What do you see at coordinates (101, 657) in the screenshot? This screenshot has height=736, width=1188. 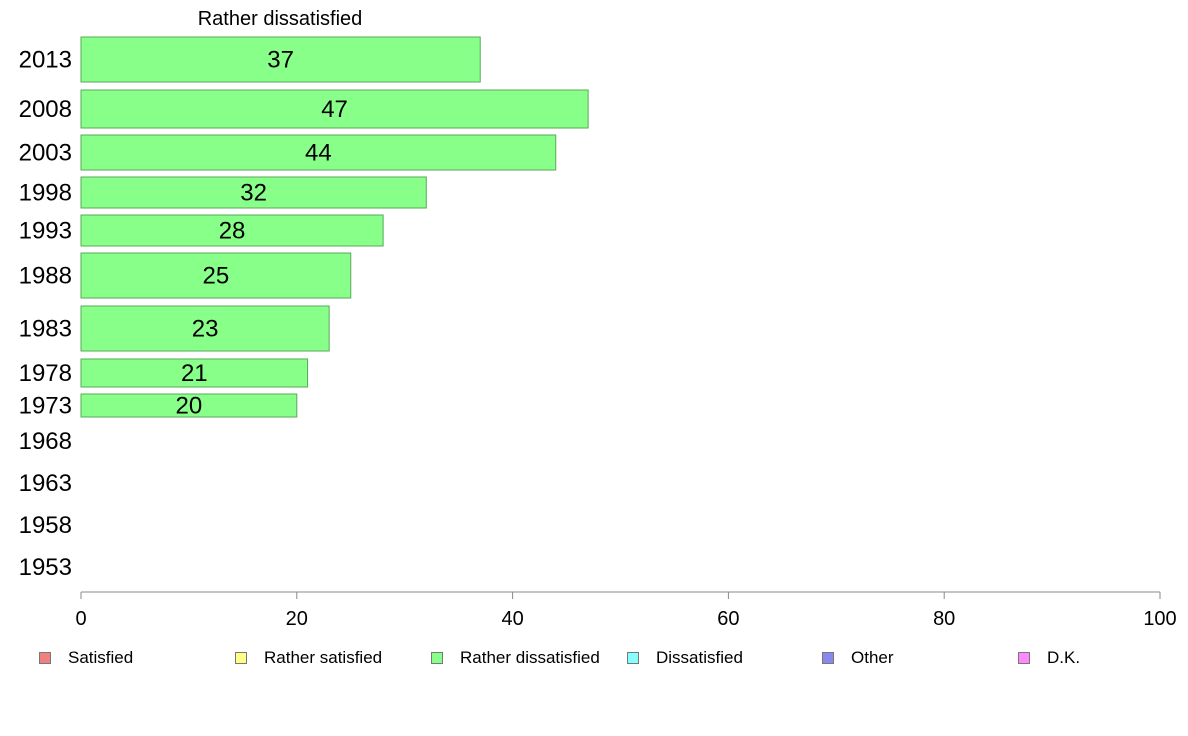 I see `legend-label: Satisfied` at bounding box center [101, 657].